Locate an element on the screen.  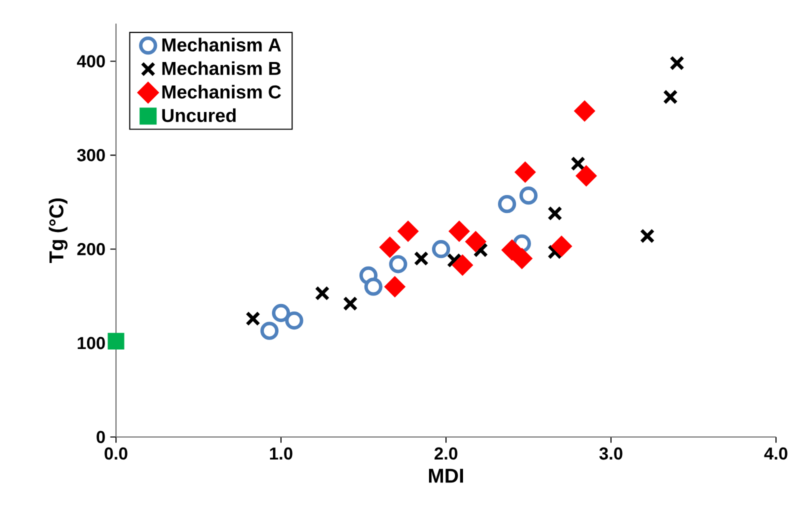
y-tick-label: 200 is located at coordinates (91, 249).